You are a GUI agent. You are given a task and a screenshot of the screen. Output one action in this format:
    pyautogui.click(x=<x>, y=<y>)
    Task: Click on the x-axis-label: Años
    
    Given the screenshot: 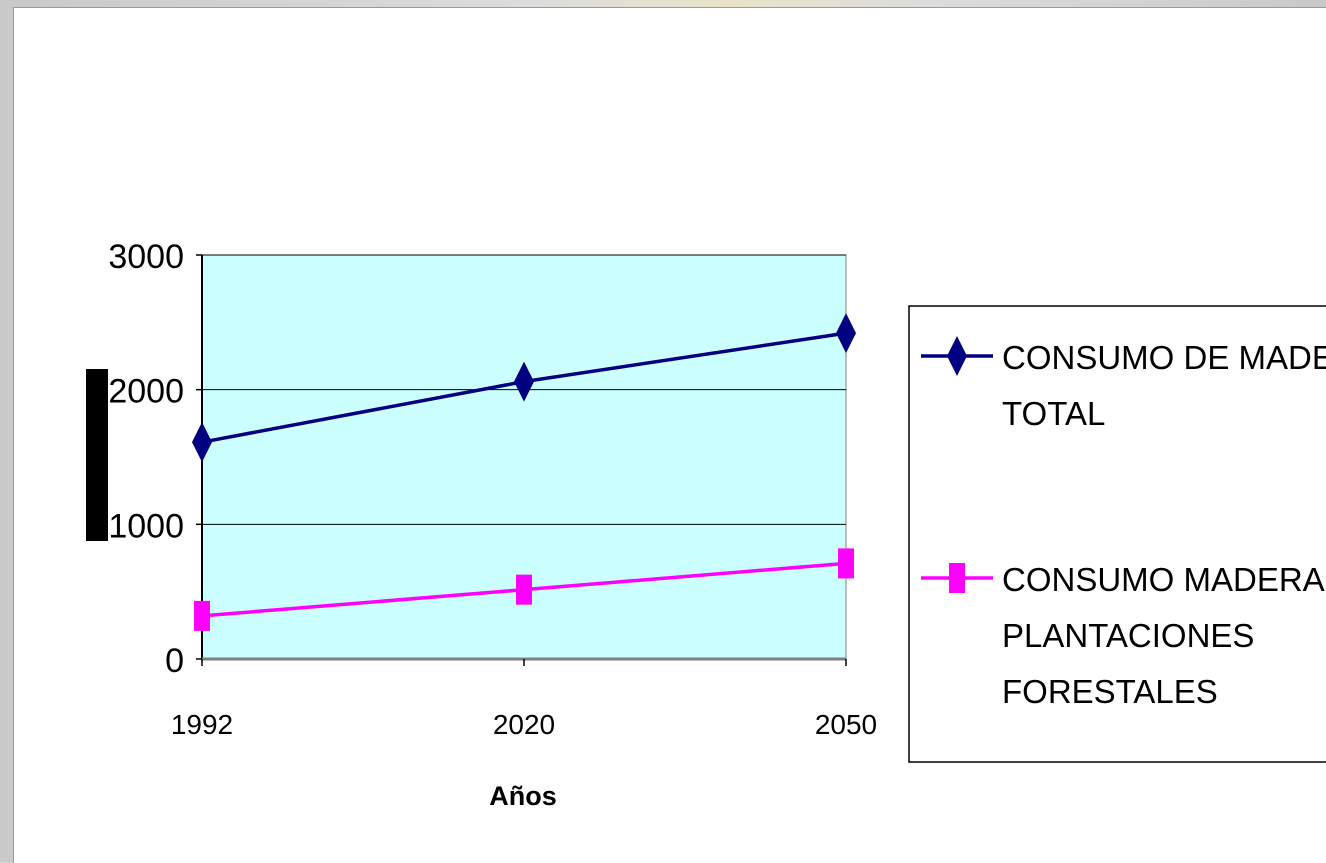 What is the action you would take?
    pyautogui.click(x=523, y=796)
    